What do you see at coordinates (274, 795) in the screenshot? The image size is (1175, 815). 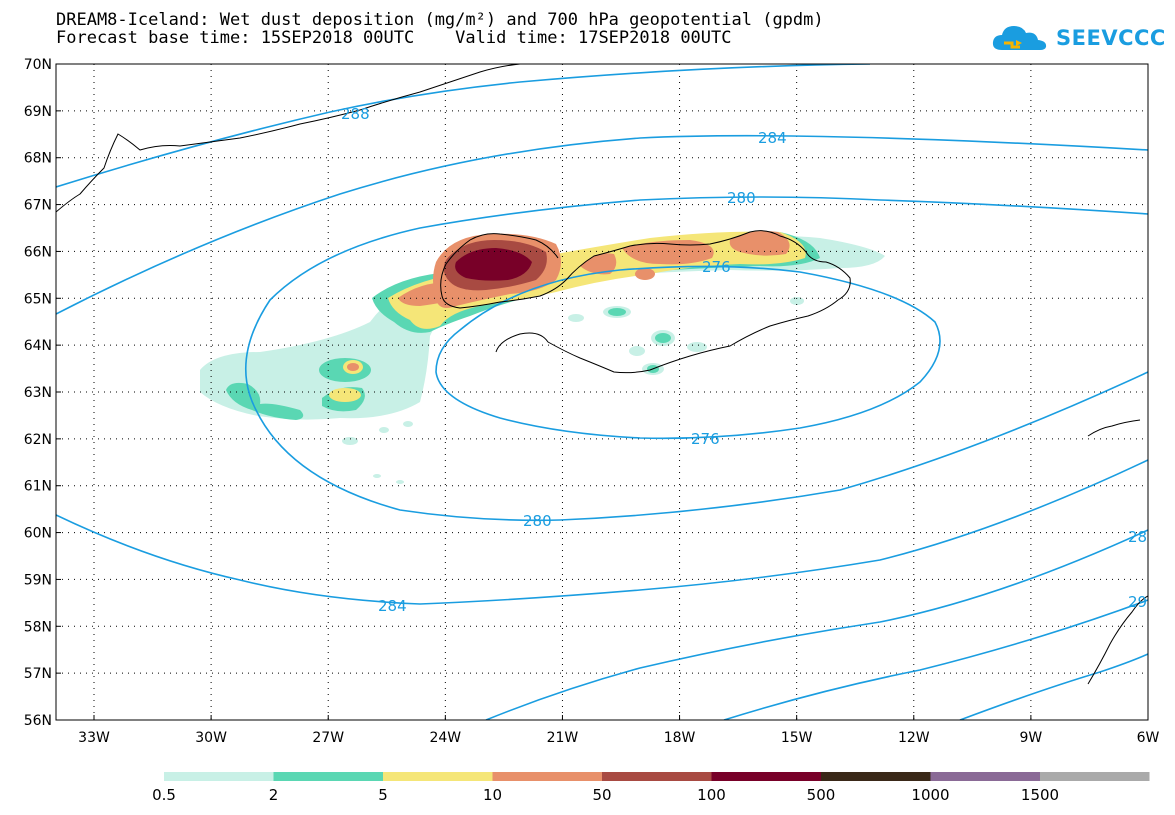 I see `colorbar-label: 2` at bounding box center [274, 795].